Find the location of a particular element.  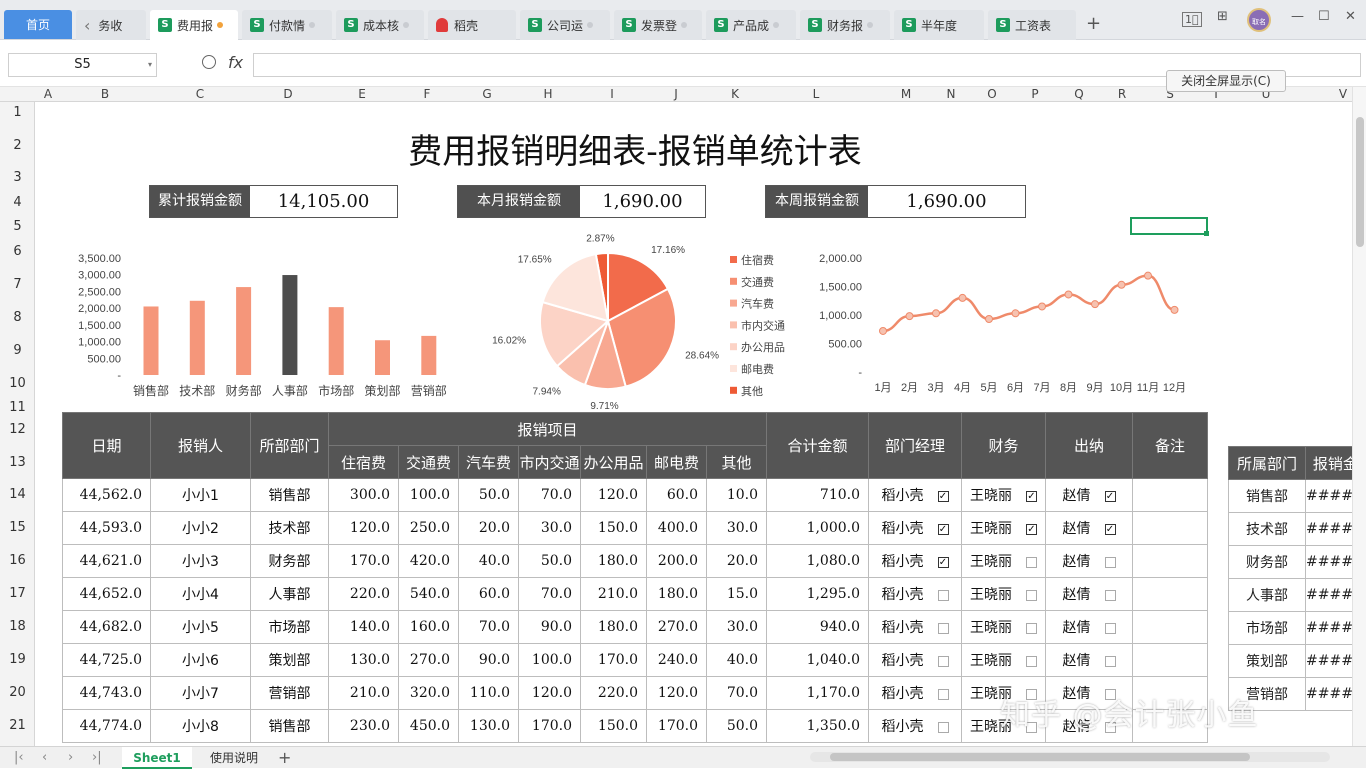

selected-cell is located at coordinates (1169, 226).